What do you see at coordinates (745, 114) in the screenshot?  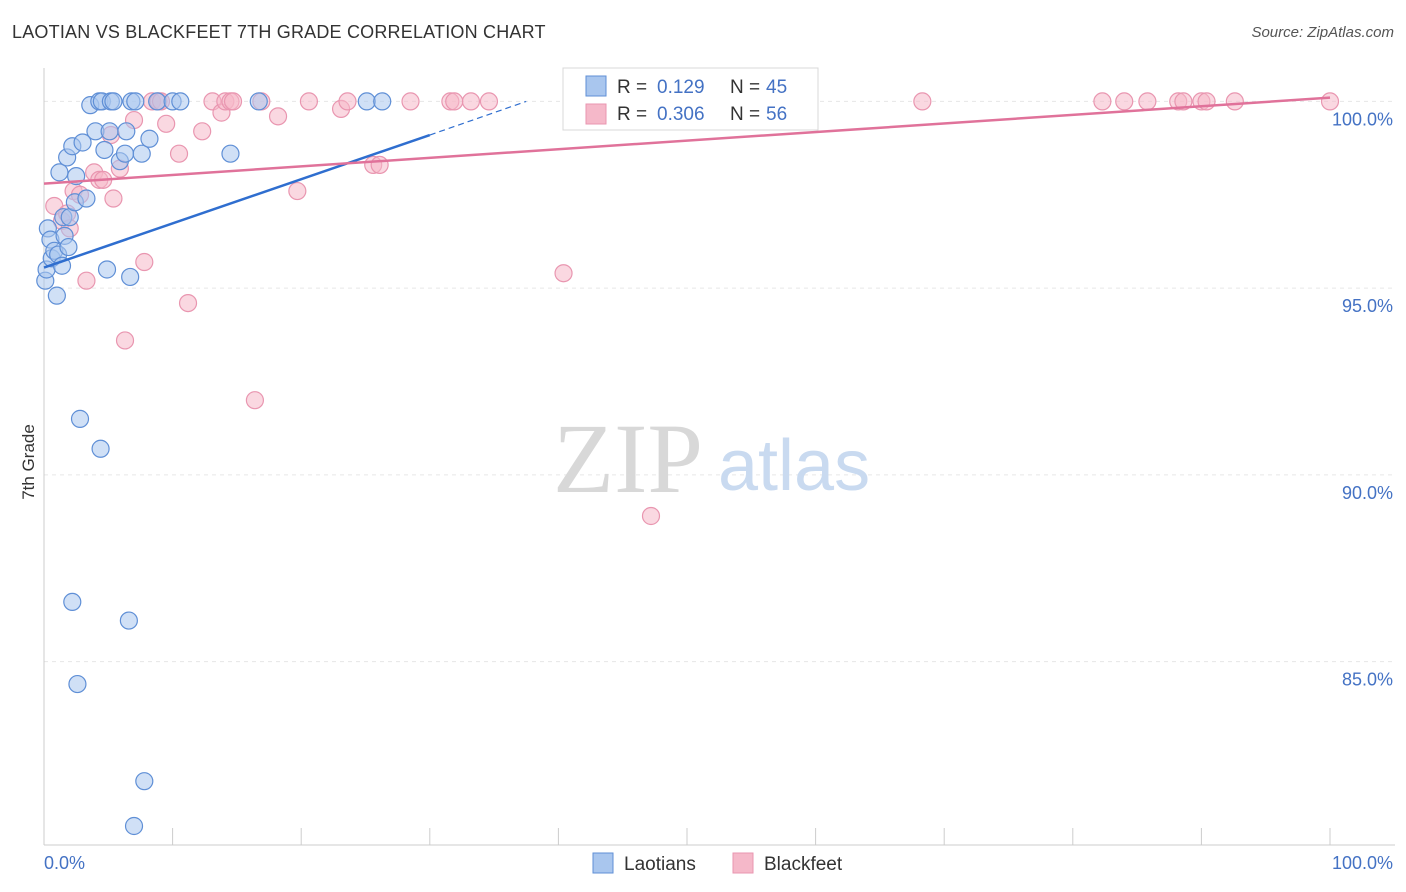 I see `legend-blackfeet-n-label: N =` at bounding box center [745, 114].